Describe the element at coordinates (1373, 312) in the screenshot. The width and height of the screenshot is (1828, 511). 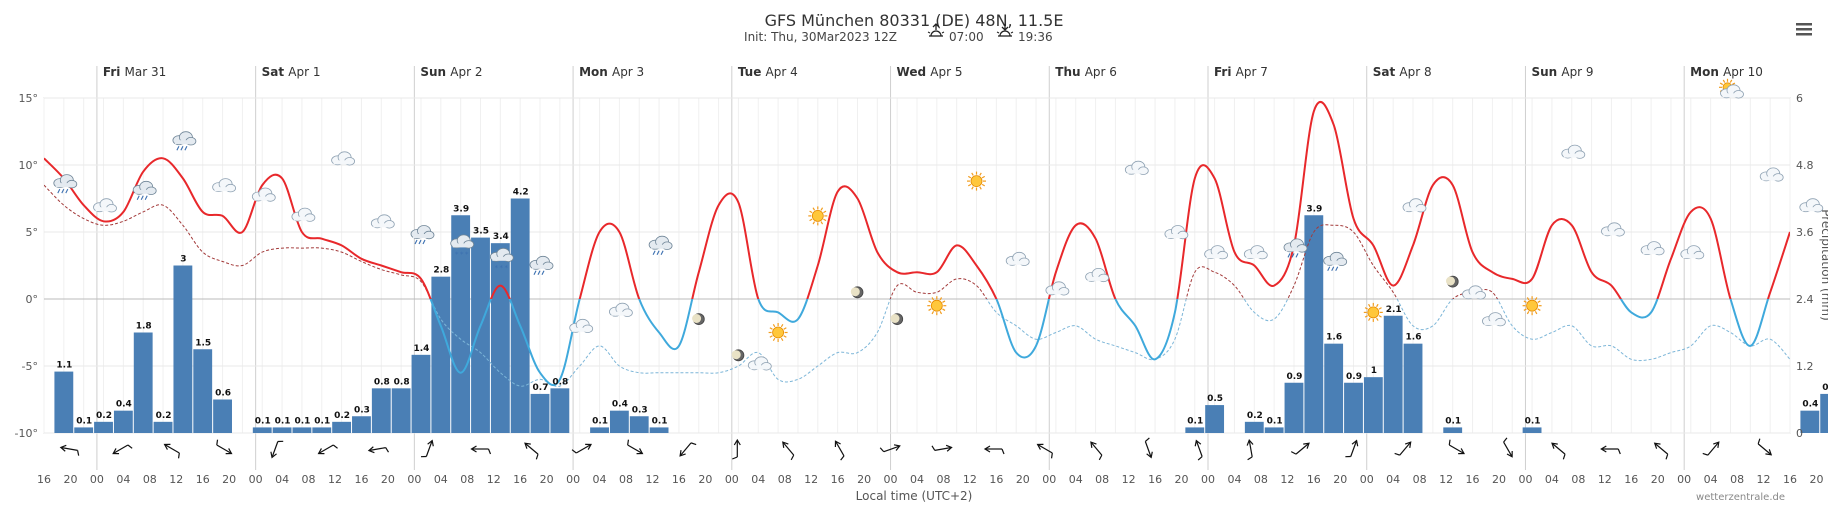
I see `sun-disc` at that location.